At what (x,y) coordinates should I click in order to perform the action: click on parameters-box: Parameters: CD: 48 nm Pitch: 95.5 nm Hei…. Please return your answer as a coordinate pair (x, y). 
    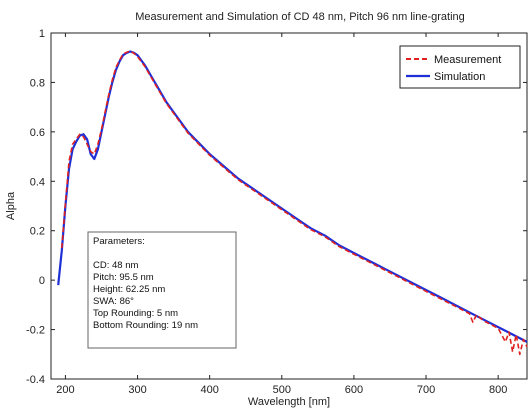
    Looking at the image, I should click on (162, 290).